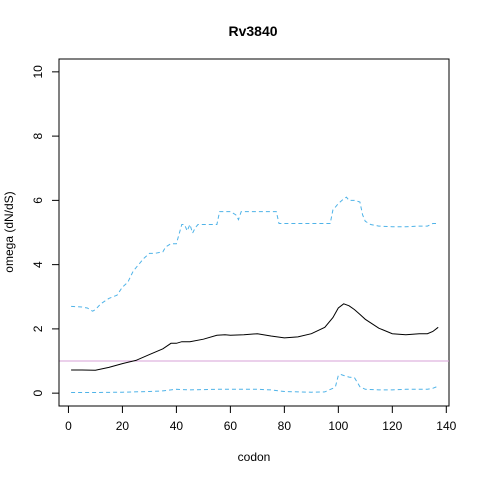 This screenshot has height=480, width=480. Describe the element at coordinates (123, 426) in the screenshot. I see `x-tick-label: 20` at that location.